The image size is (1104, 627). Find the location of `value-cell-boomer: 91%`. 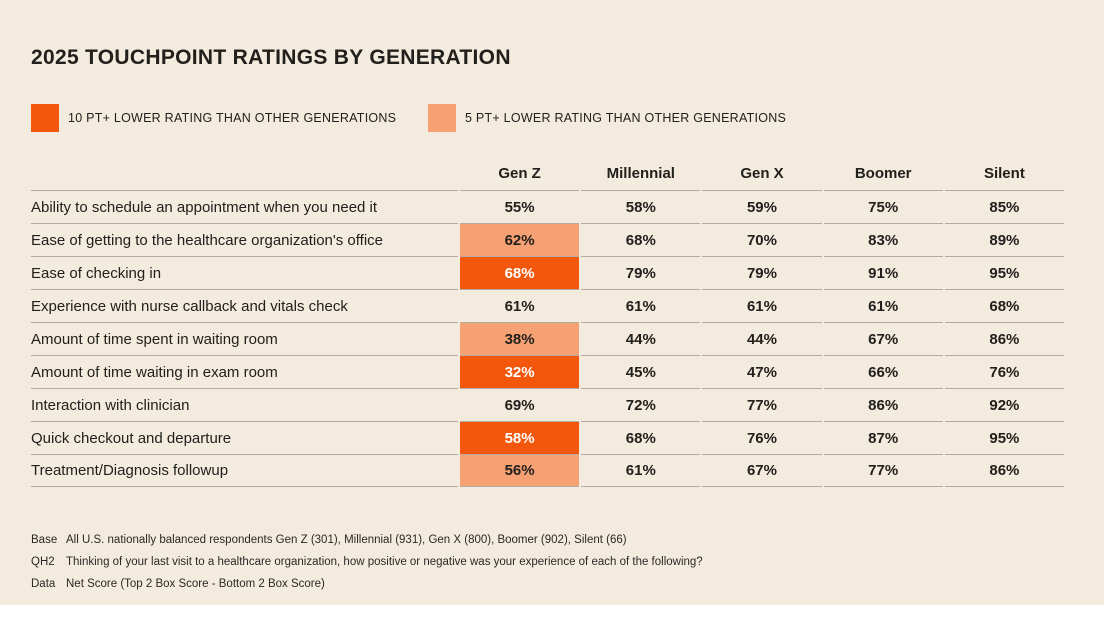

value-cell-boomer: 91% is located at coordinates (883, 272).